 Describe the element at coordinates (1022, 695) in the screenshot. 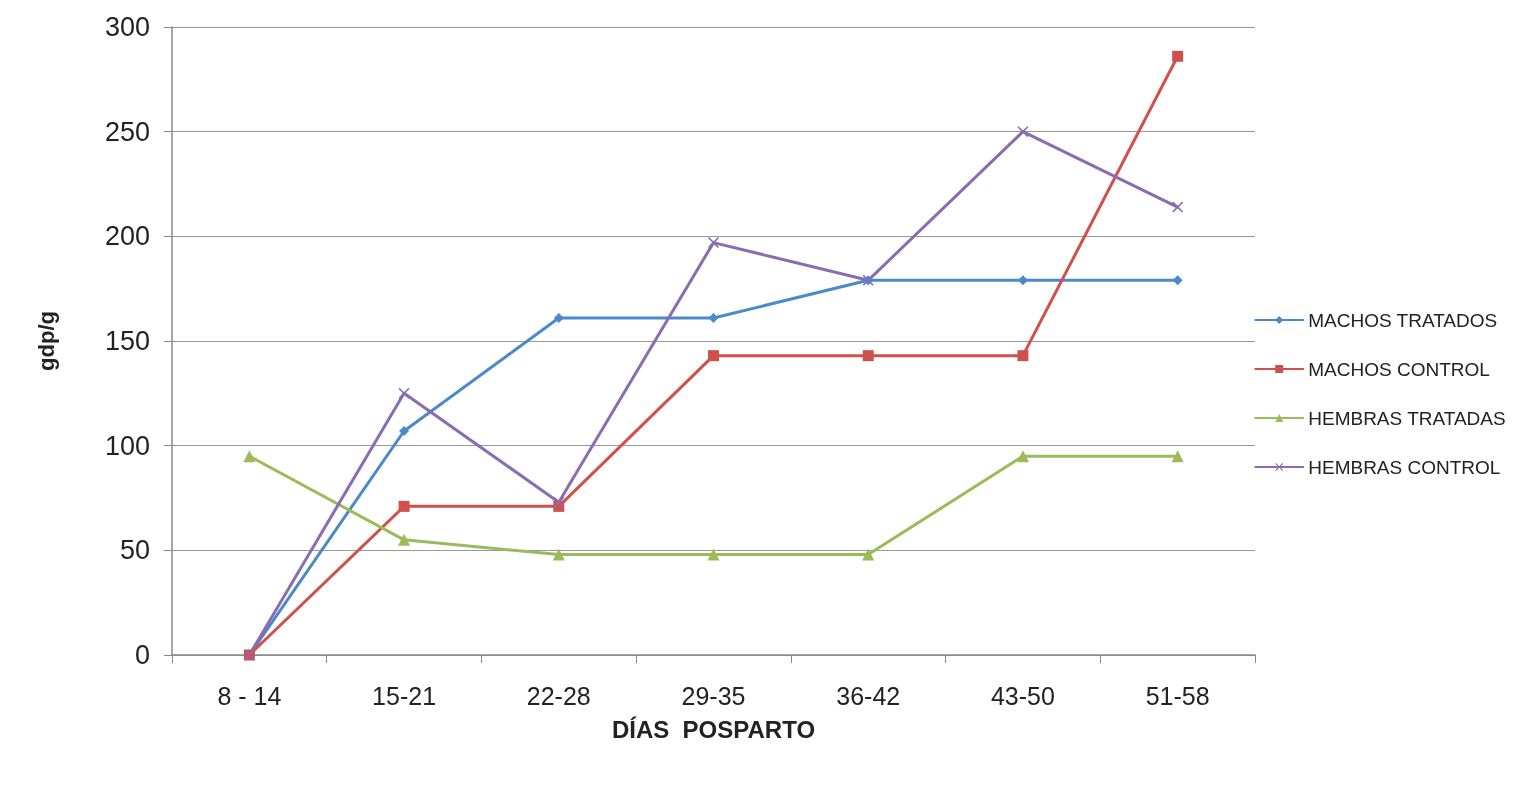

I see `x-tick-label: 43-50` at that location.